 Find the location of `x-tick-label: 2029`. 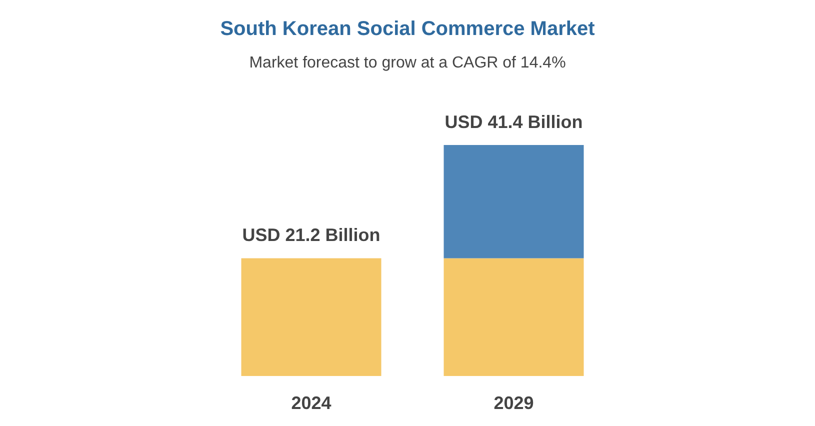

x-tick-label: 2029 is located at coordinates (514, 403).